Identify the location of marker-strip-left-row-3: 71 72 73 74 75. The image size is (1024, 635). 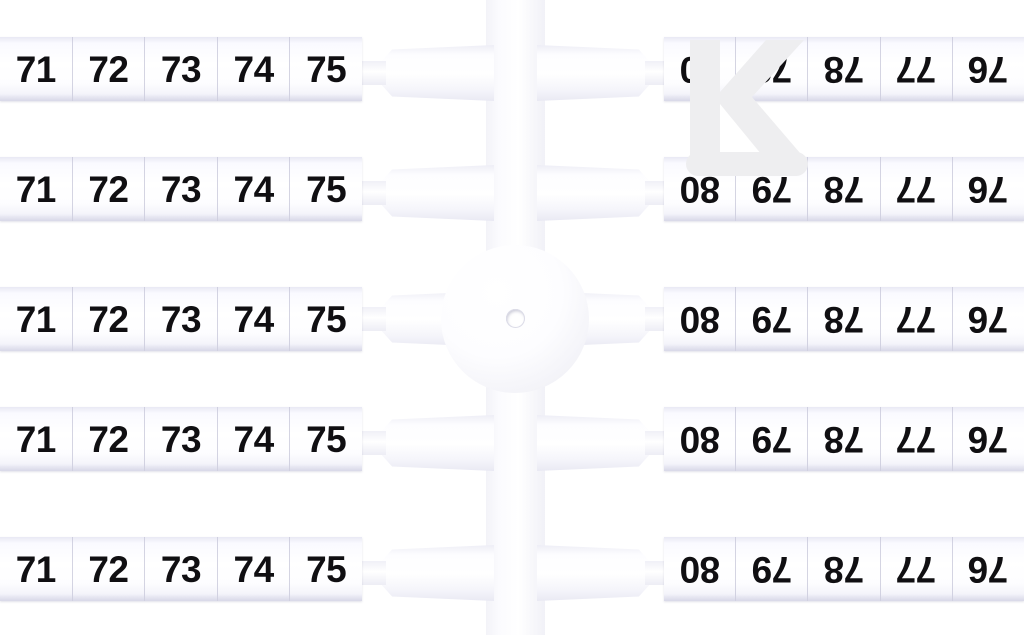
(181, 319).